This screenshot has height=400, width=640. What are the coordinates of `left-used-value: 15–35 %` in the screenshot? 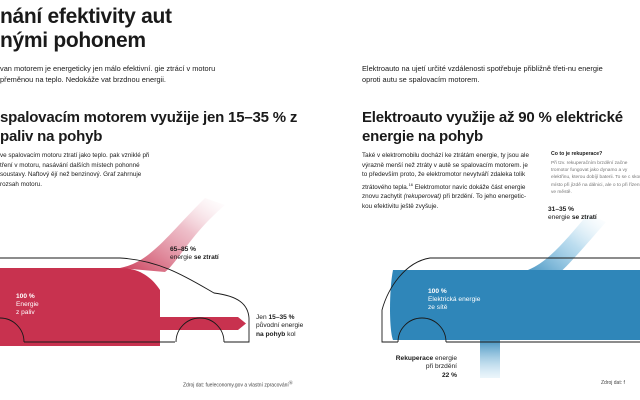 It's located at (281, 317).